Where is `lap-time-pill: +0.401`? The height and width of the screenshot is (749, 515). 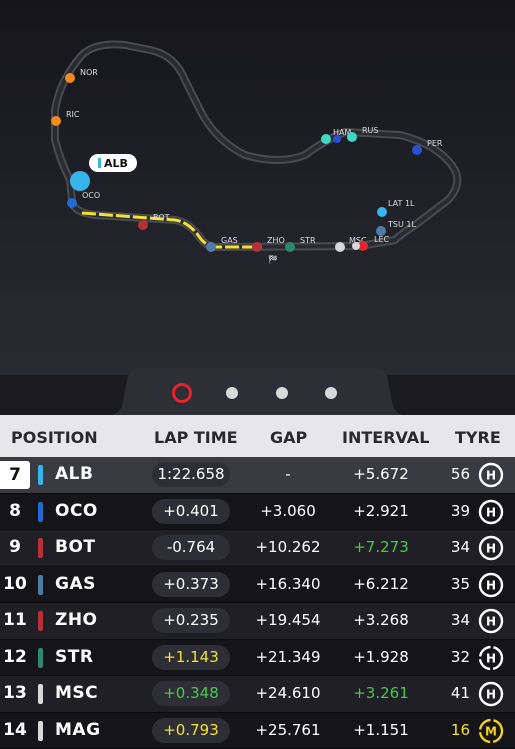 lap-time-pill: +0.401 is located at coordinates (191, 511).